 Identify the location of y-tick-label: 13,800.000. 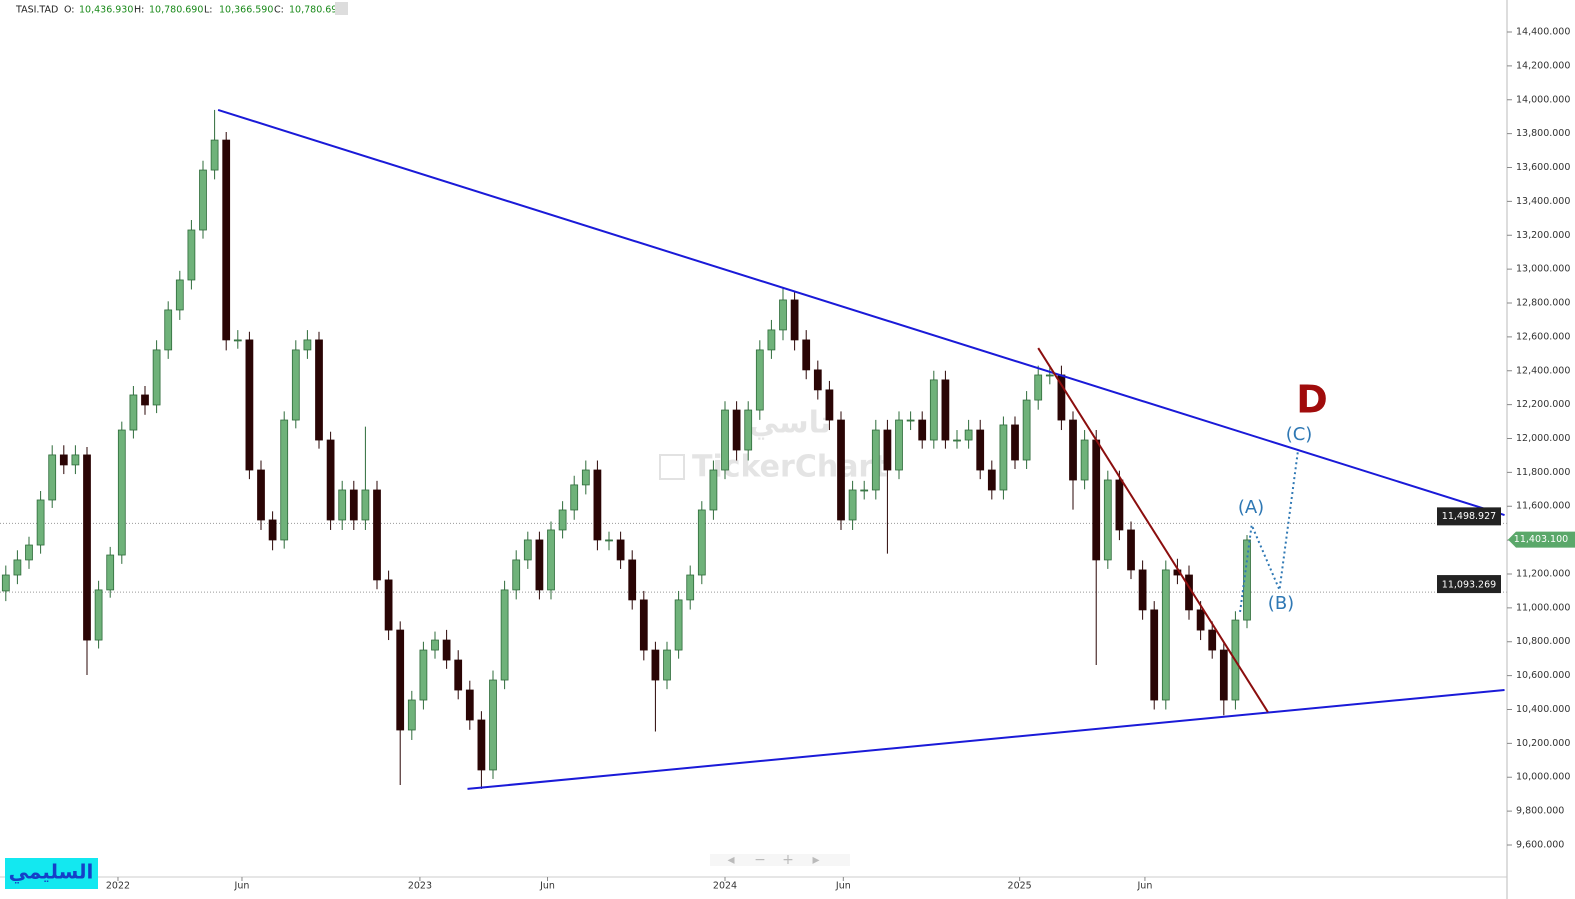
(1543, 133).